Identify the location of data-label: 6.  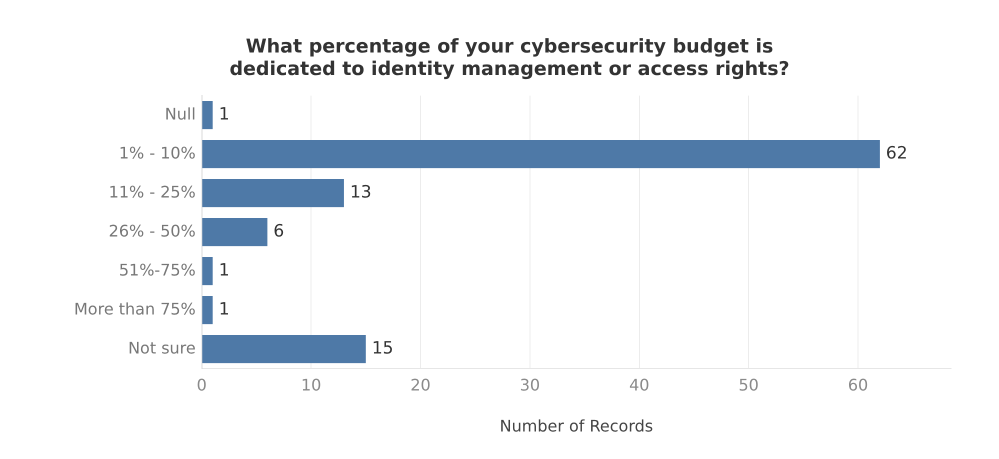
(278, 232).